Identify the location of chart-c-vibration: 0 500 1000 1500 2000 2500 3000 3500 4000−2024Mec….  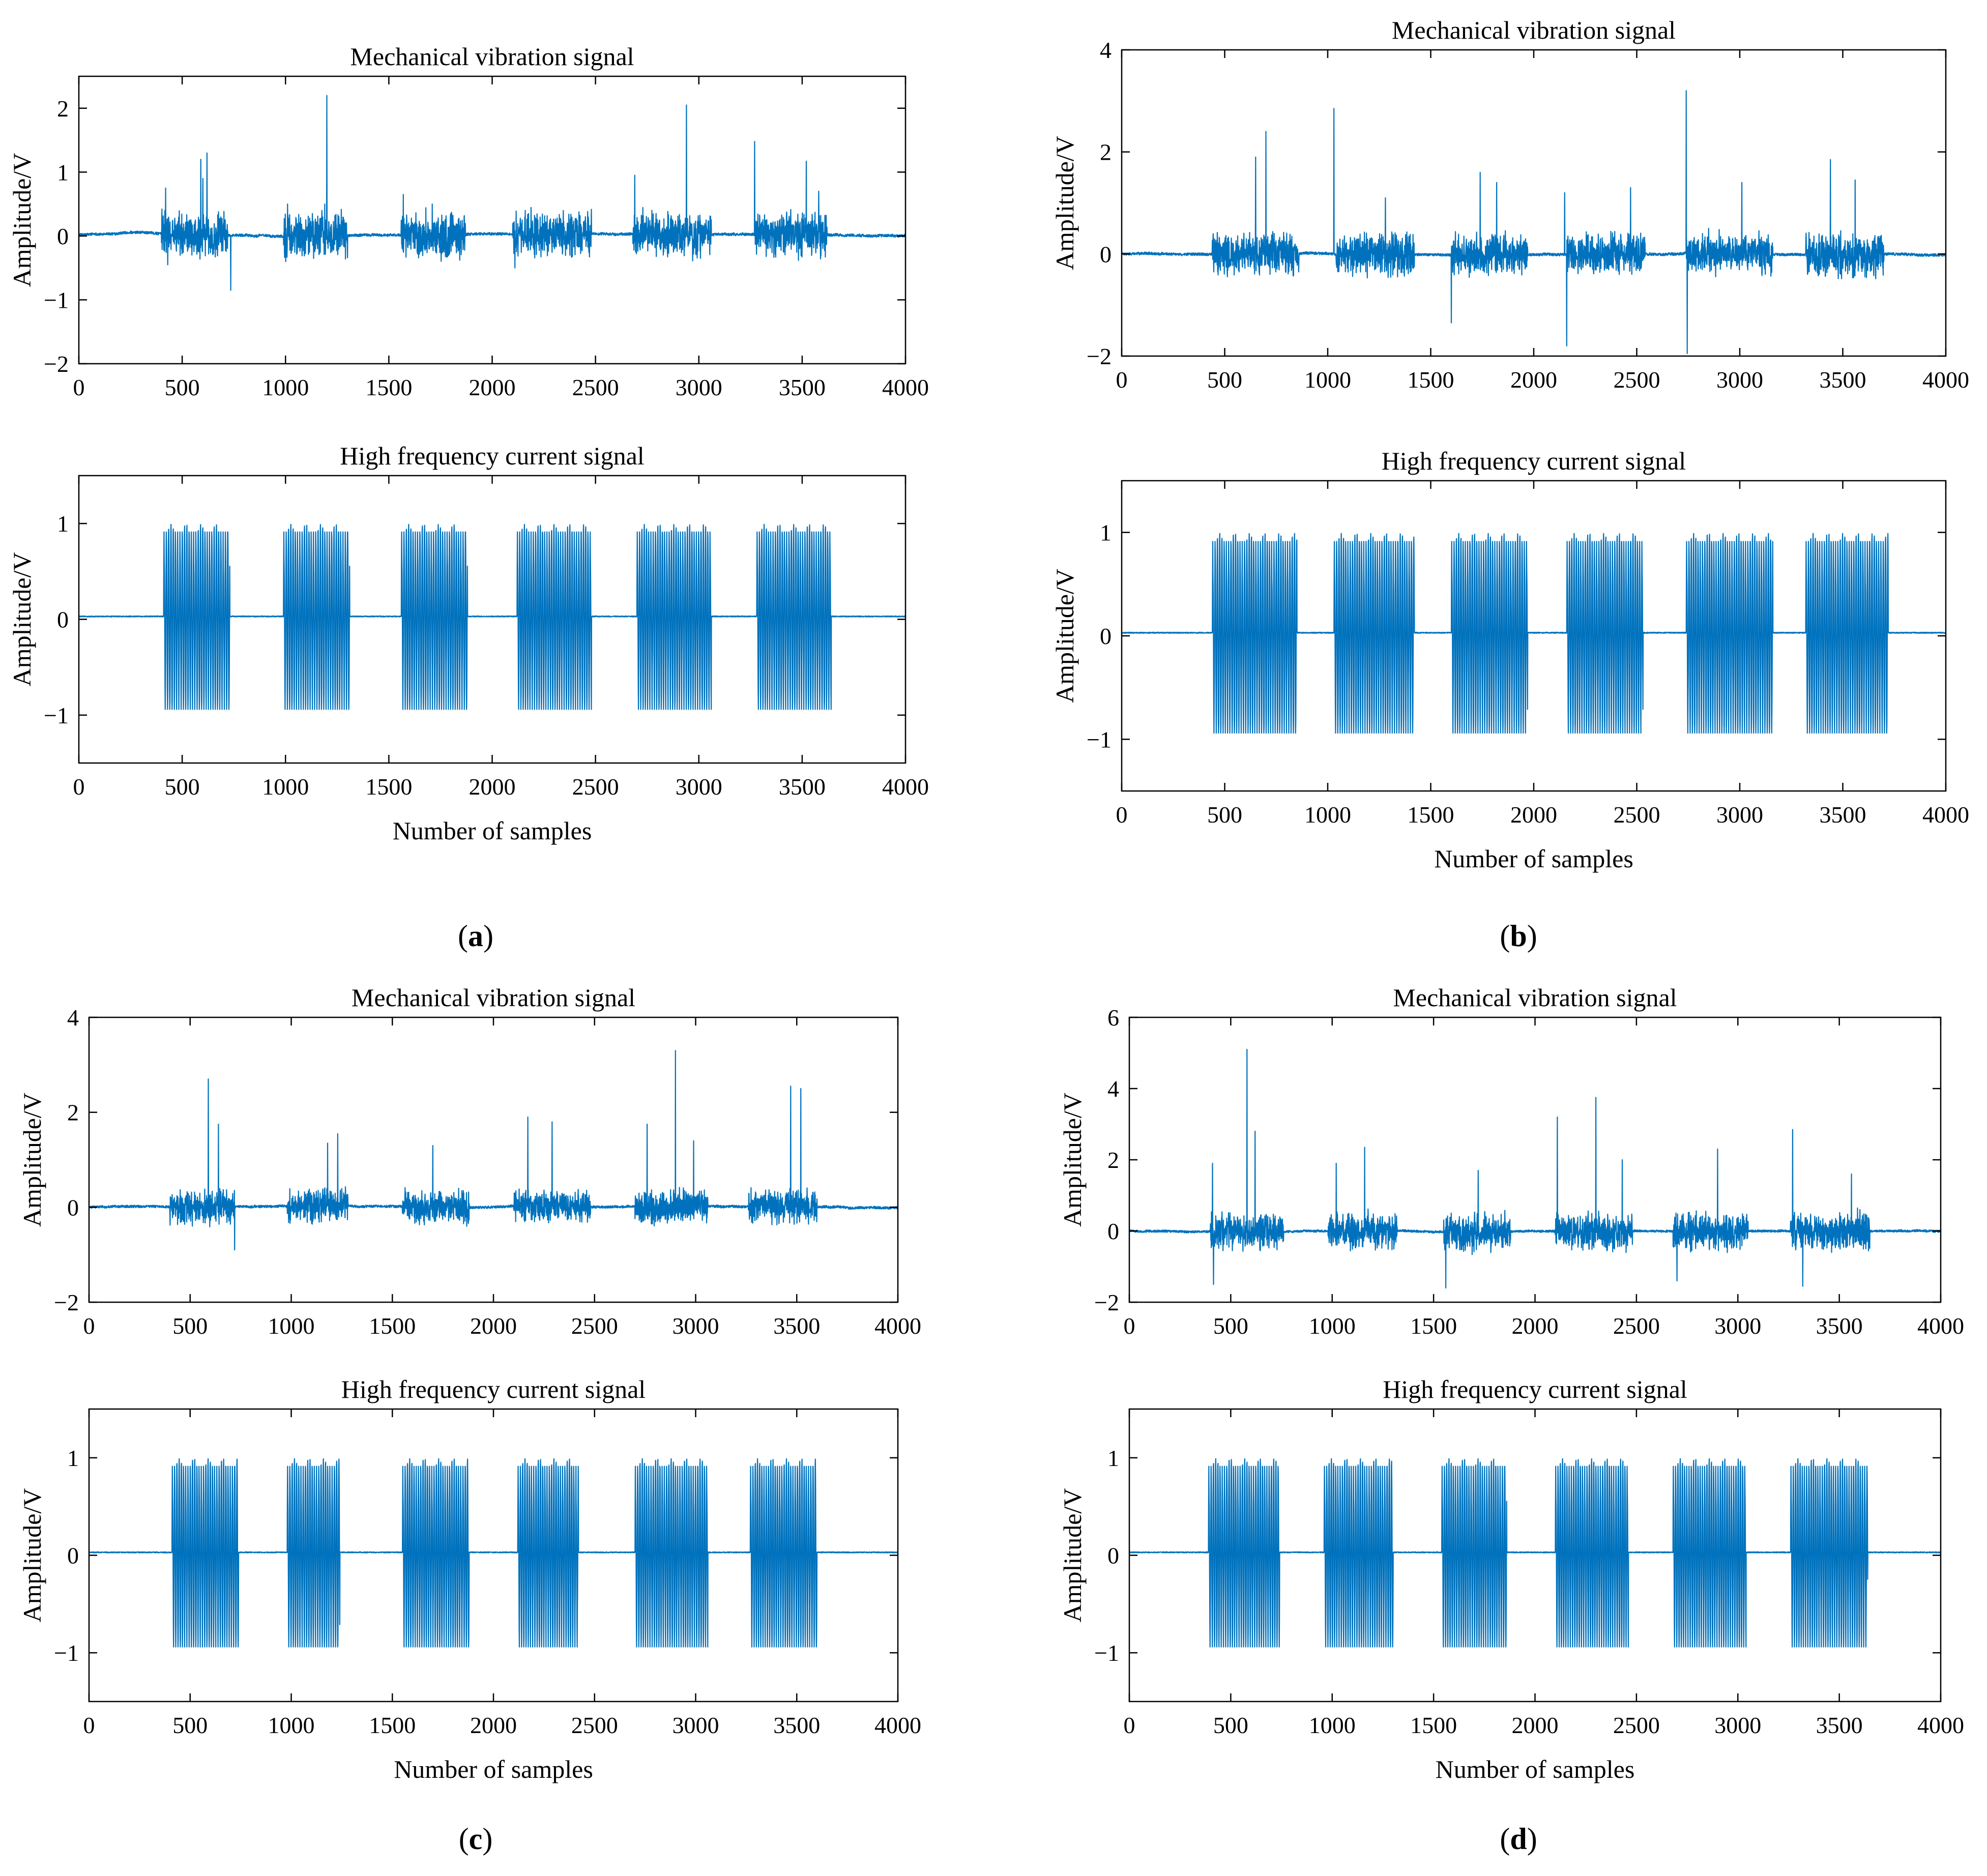
(469, 1161).